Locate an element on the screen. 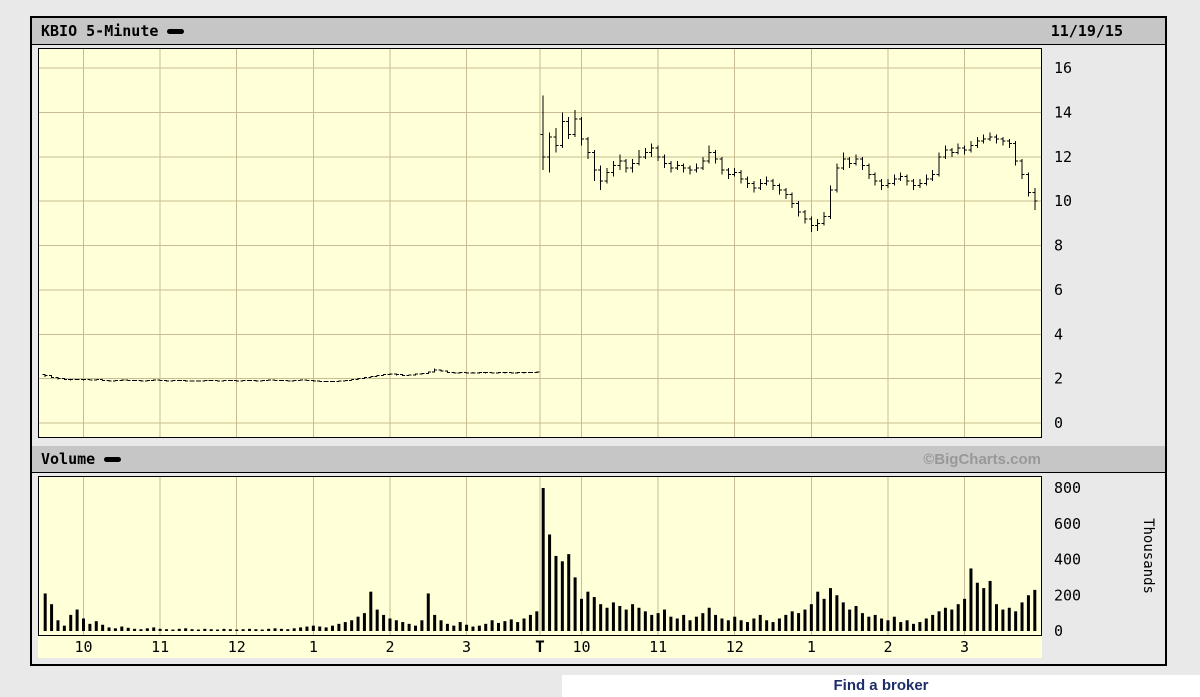 The height and width of the screenshot is (697, 1200). svg-text: 14 is located at coordinates (1063, 112).